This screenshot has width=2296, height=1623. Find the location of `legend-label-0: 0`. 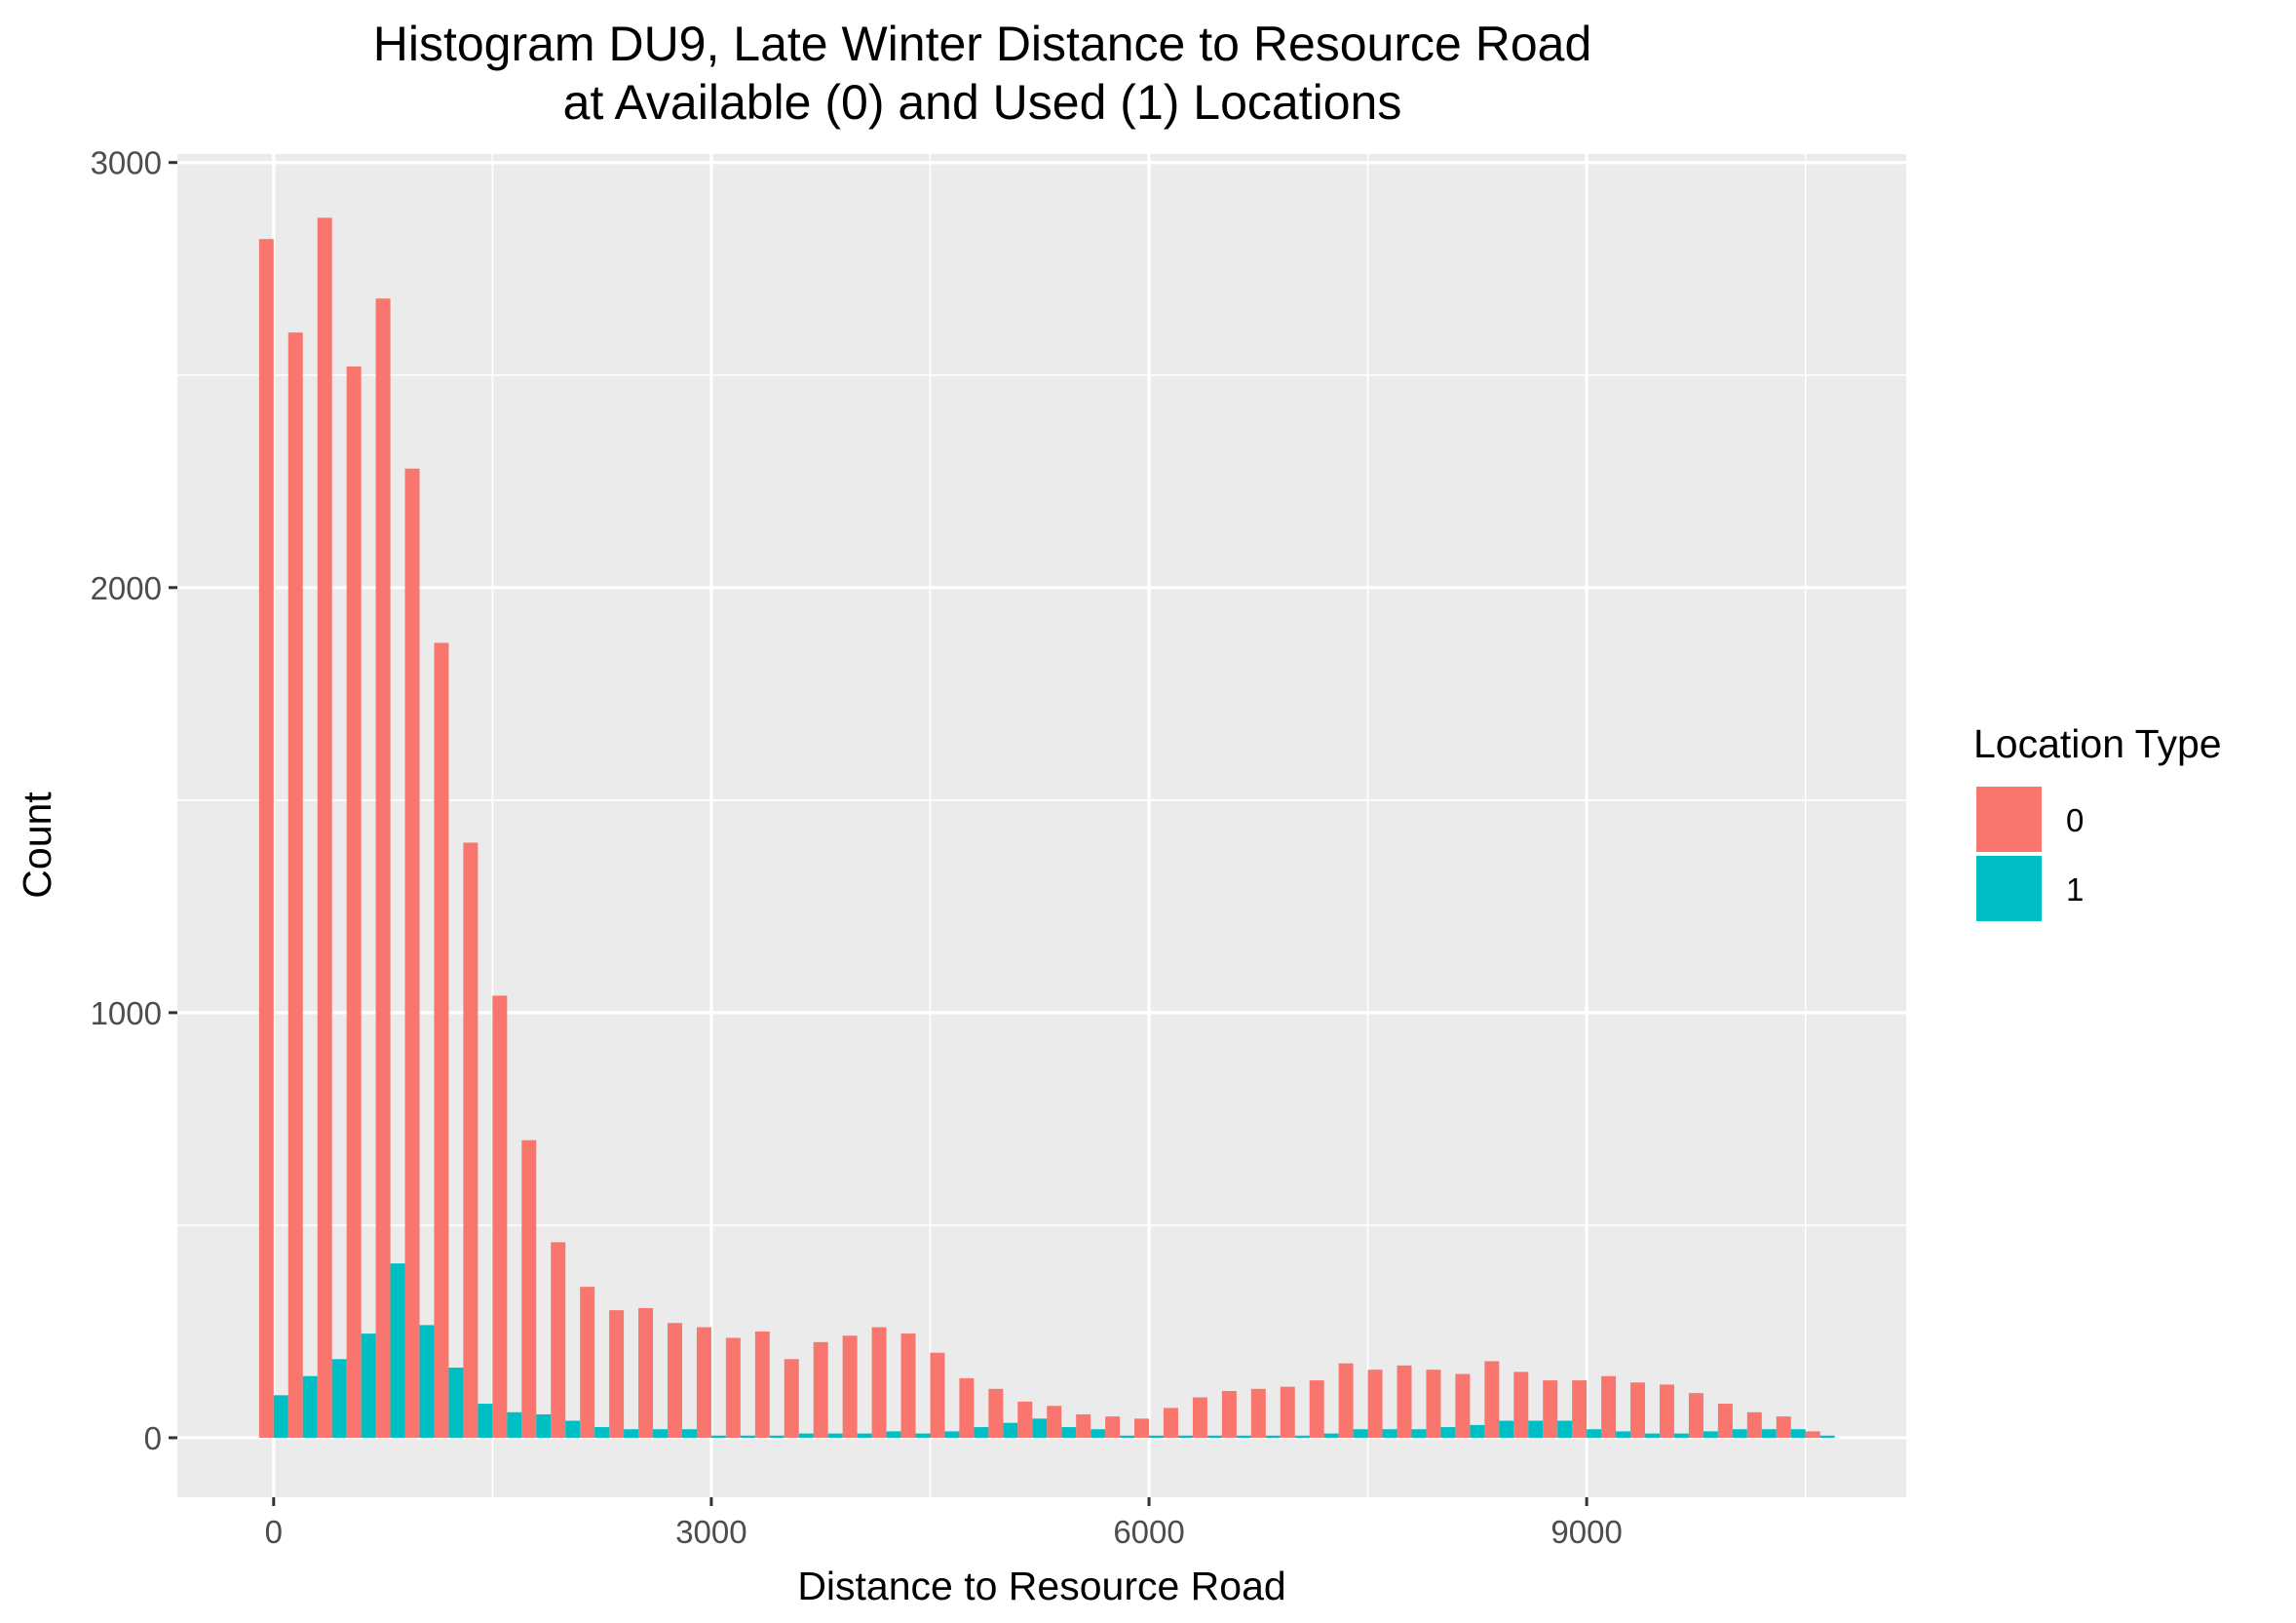

legend-label-0: 0 is located at coordinates (2075, 820).